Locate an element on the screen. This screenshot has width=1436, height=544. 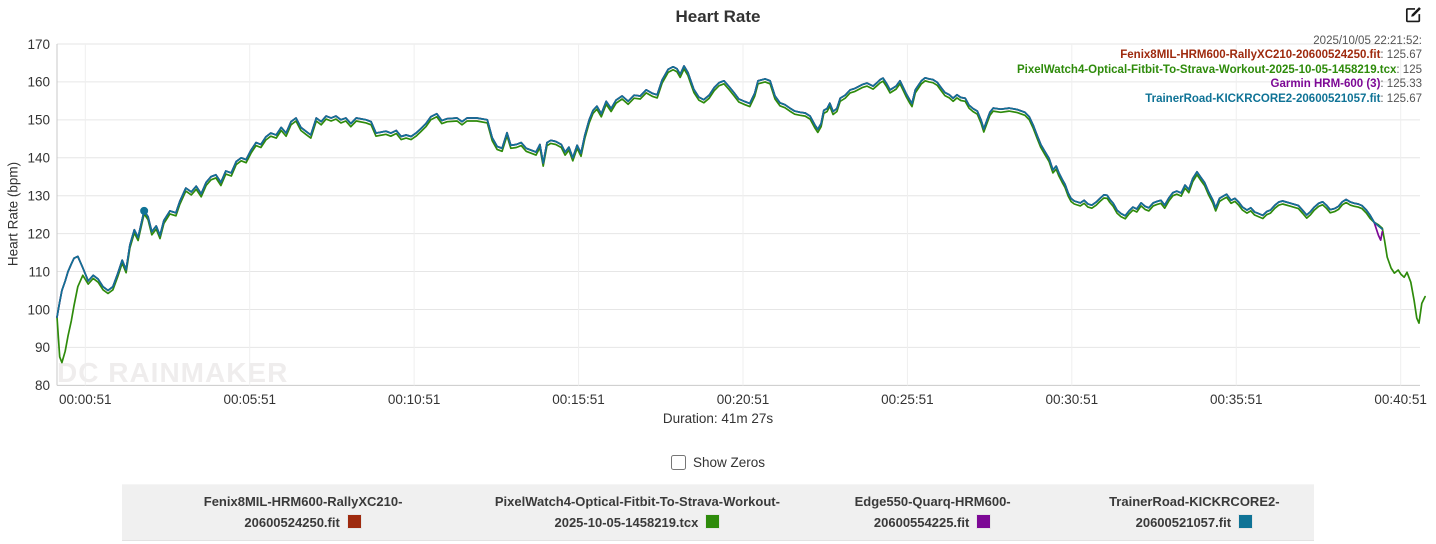
tooltip-series-name: Garmin HRM-600 (3) is located at coordinates (1325, 84).